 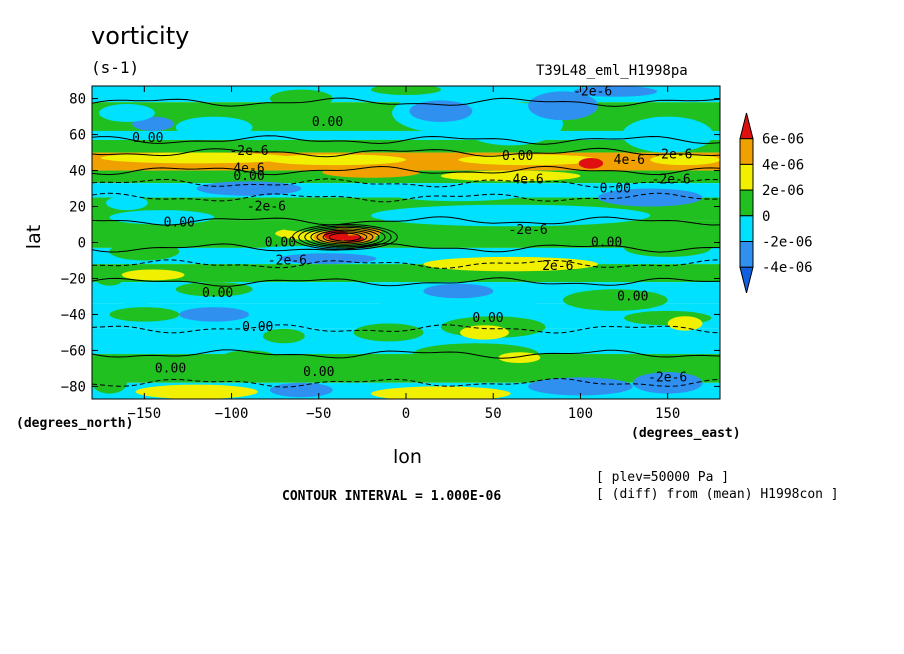 I want to click on colorbar-label: 2e-06, so click(x=783, y=191).